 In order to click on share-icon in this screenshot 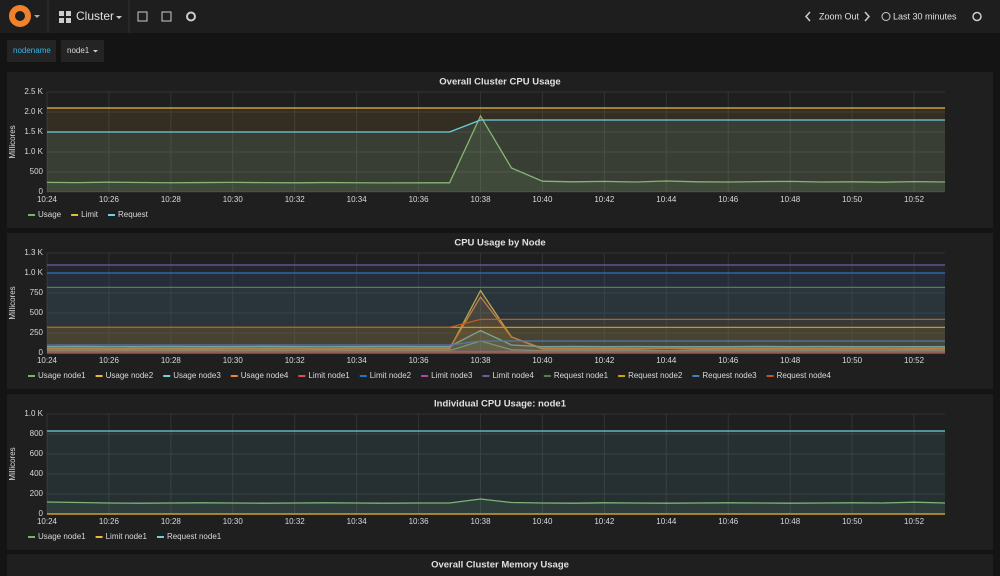, I will do `click(142, 16)`.